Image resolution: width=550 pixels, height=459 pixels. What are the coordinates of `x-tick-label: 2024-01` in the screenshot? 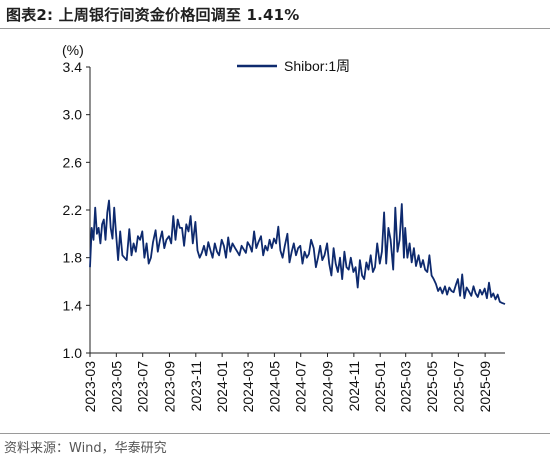 It's located at (222, 387).